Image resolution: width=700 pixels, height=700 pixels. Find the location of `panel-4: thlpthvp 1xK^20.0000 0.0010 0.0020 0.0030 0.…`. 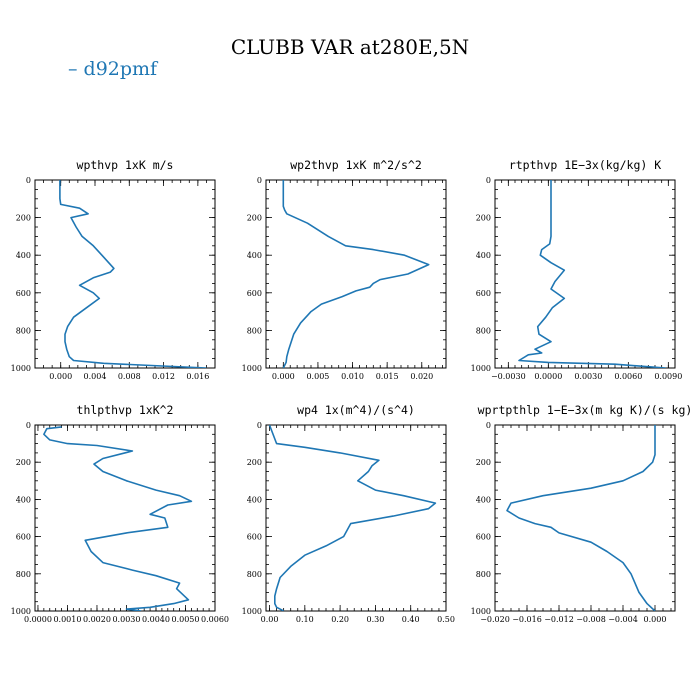

panel-4: thlpthvp 1xK^20.0000 0.0010 0.0020 0.0030 0.… is located at coordinates (120, 513).